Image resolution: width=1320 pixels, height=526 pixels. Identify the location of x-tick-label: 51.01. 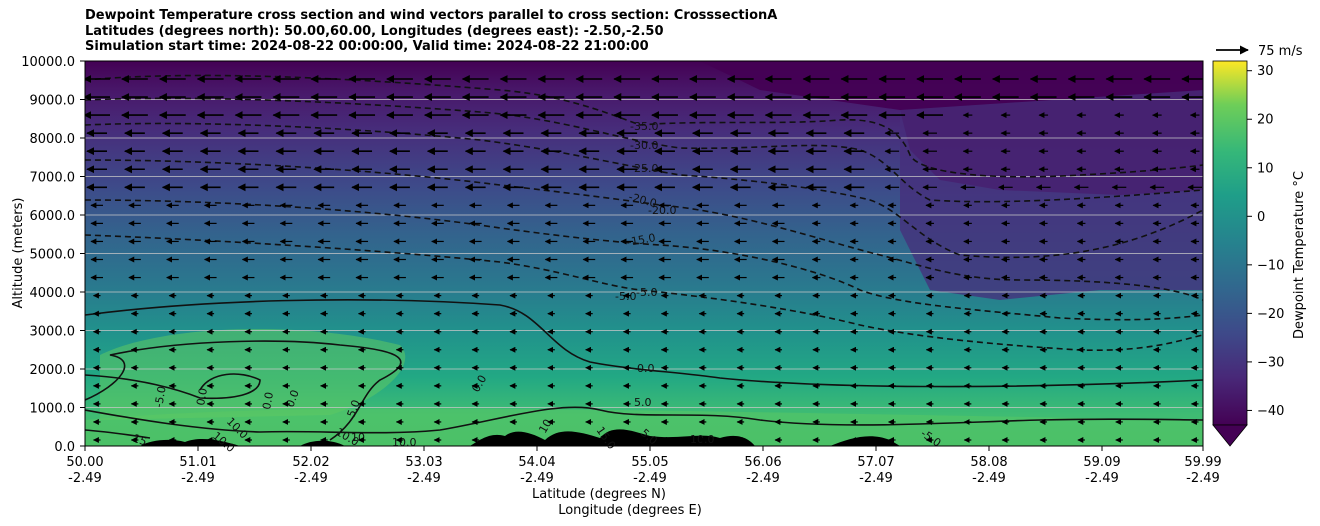
(197, 462).